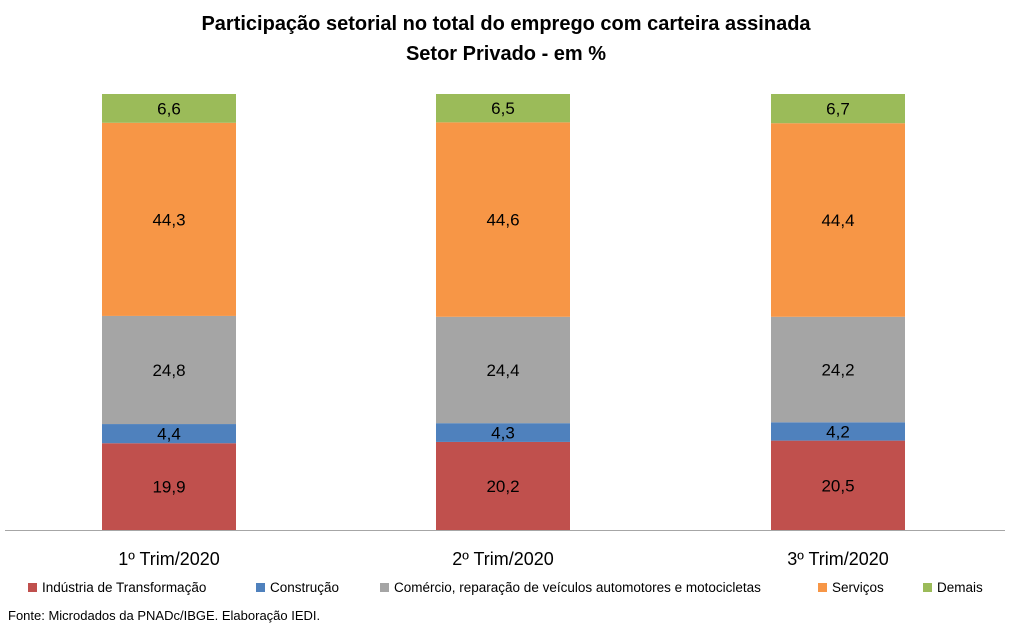 Image resolution: width=1012 pixels, height=632 pixels. What do you see at coordinates (858, 587) in the screenshot?
I see `legend-label: Serviços` at bounding box center [858, 587].